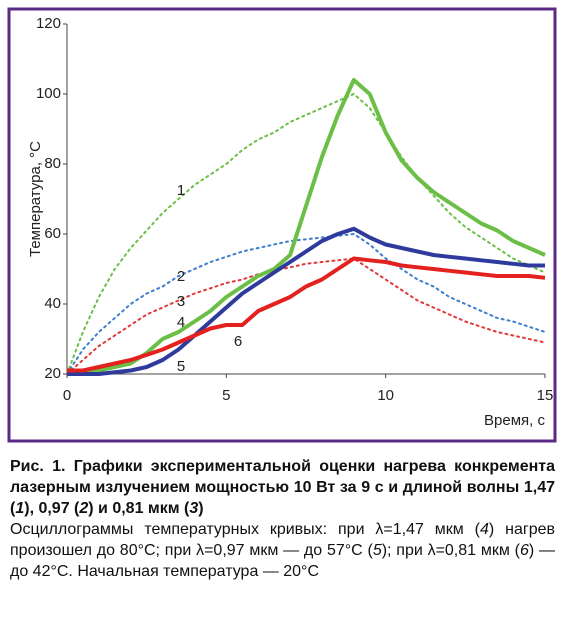  I want to click on y-tick-label: 60, so click(52, 233).